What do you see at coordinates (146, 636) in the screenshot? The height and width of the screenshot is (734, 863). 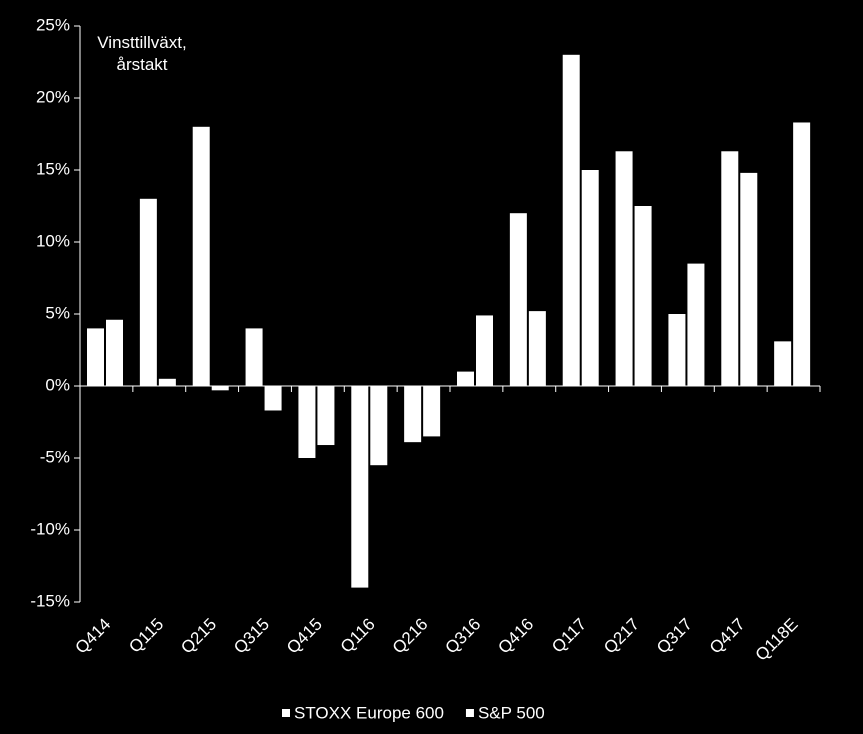 I see `x-tick-label: Q115` at bounding box center [146, 636].